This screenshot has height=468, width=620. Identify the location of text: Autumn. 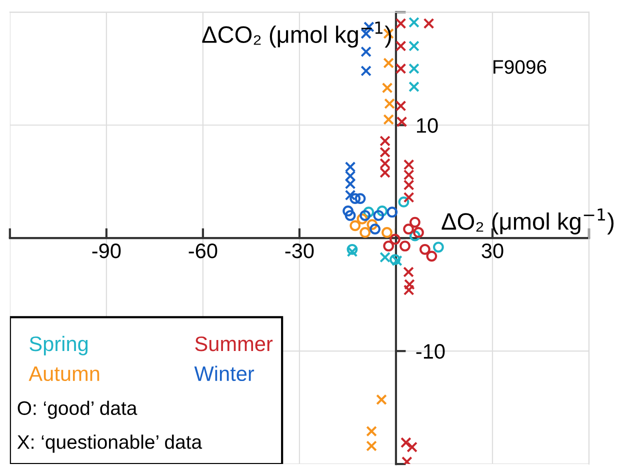
(64, 374).